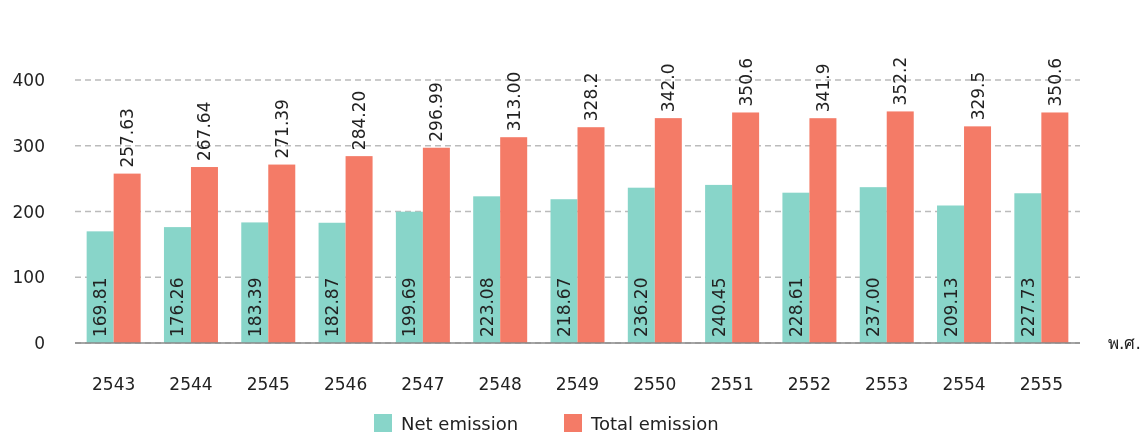  Describe the element at coordinates (254, 307) in the screenshot. I see `data-label: 183.39` at that location.